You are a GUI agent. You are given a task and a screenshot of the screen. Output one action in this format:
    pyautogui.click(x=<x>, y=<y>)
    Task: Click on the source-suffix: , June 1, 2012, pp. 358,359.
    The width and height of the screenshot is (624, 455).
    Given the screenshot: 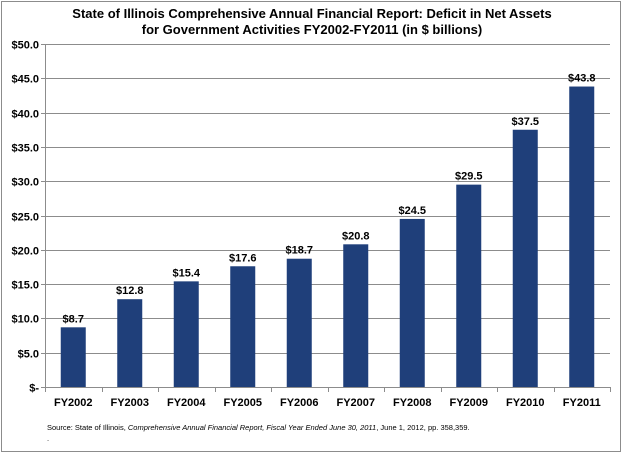 What is the action you would take?
    pyautogui.click(x=423, y=427)
    